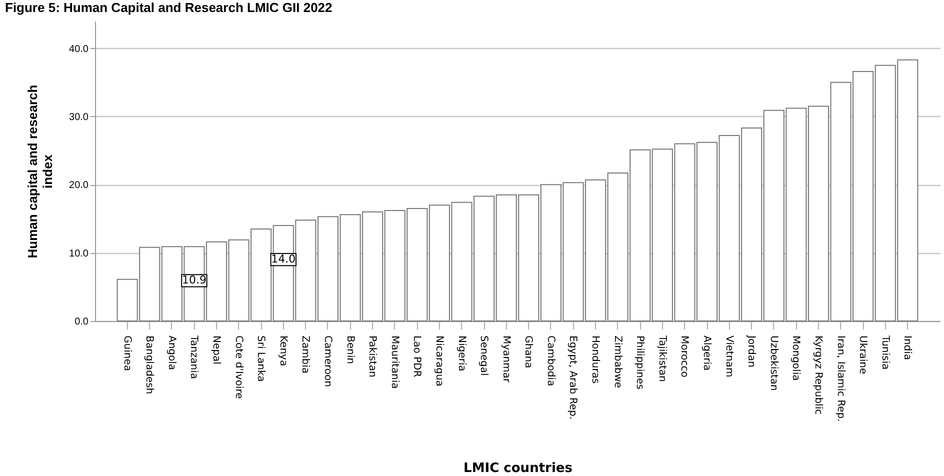 The width and height of the screenshot is (944, 476). I want to click on x-tick-label: Egypt, Arab Rep., so click(572, 378).